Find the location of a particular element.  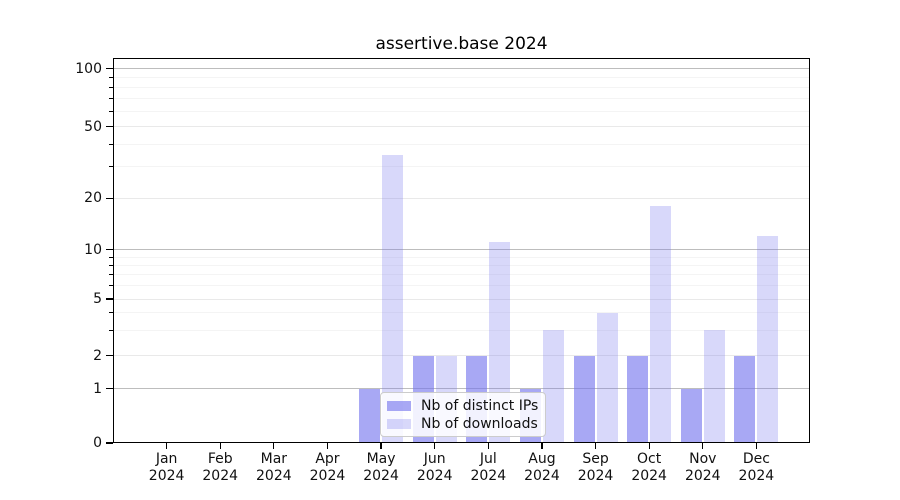

legend-swatch-downloads is located at coordinates (399, 424).